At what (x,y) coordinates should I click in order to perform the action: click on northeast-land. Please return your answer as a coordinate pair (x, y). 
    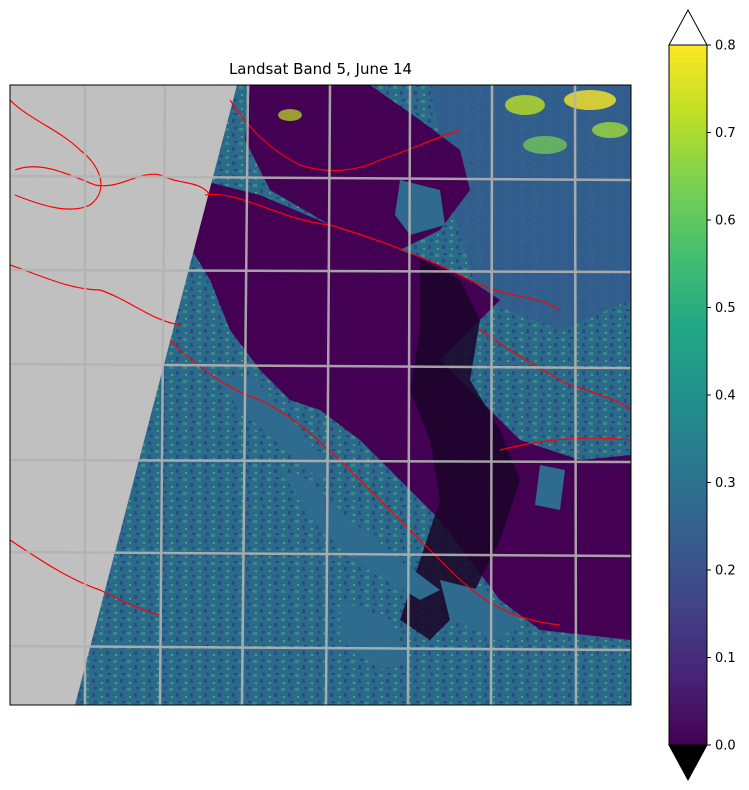
    Looking at the image, I should click on (530, 207).